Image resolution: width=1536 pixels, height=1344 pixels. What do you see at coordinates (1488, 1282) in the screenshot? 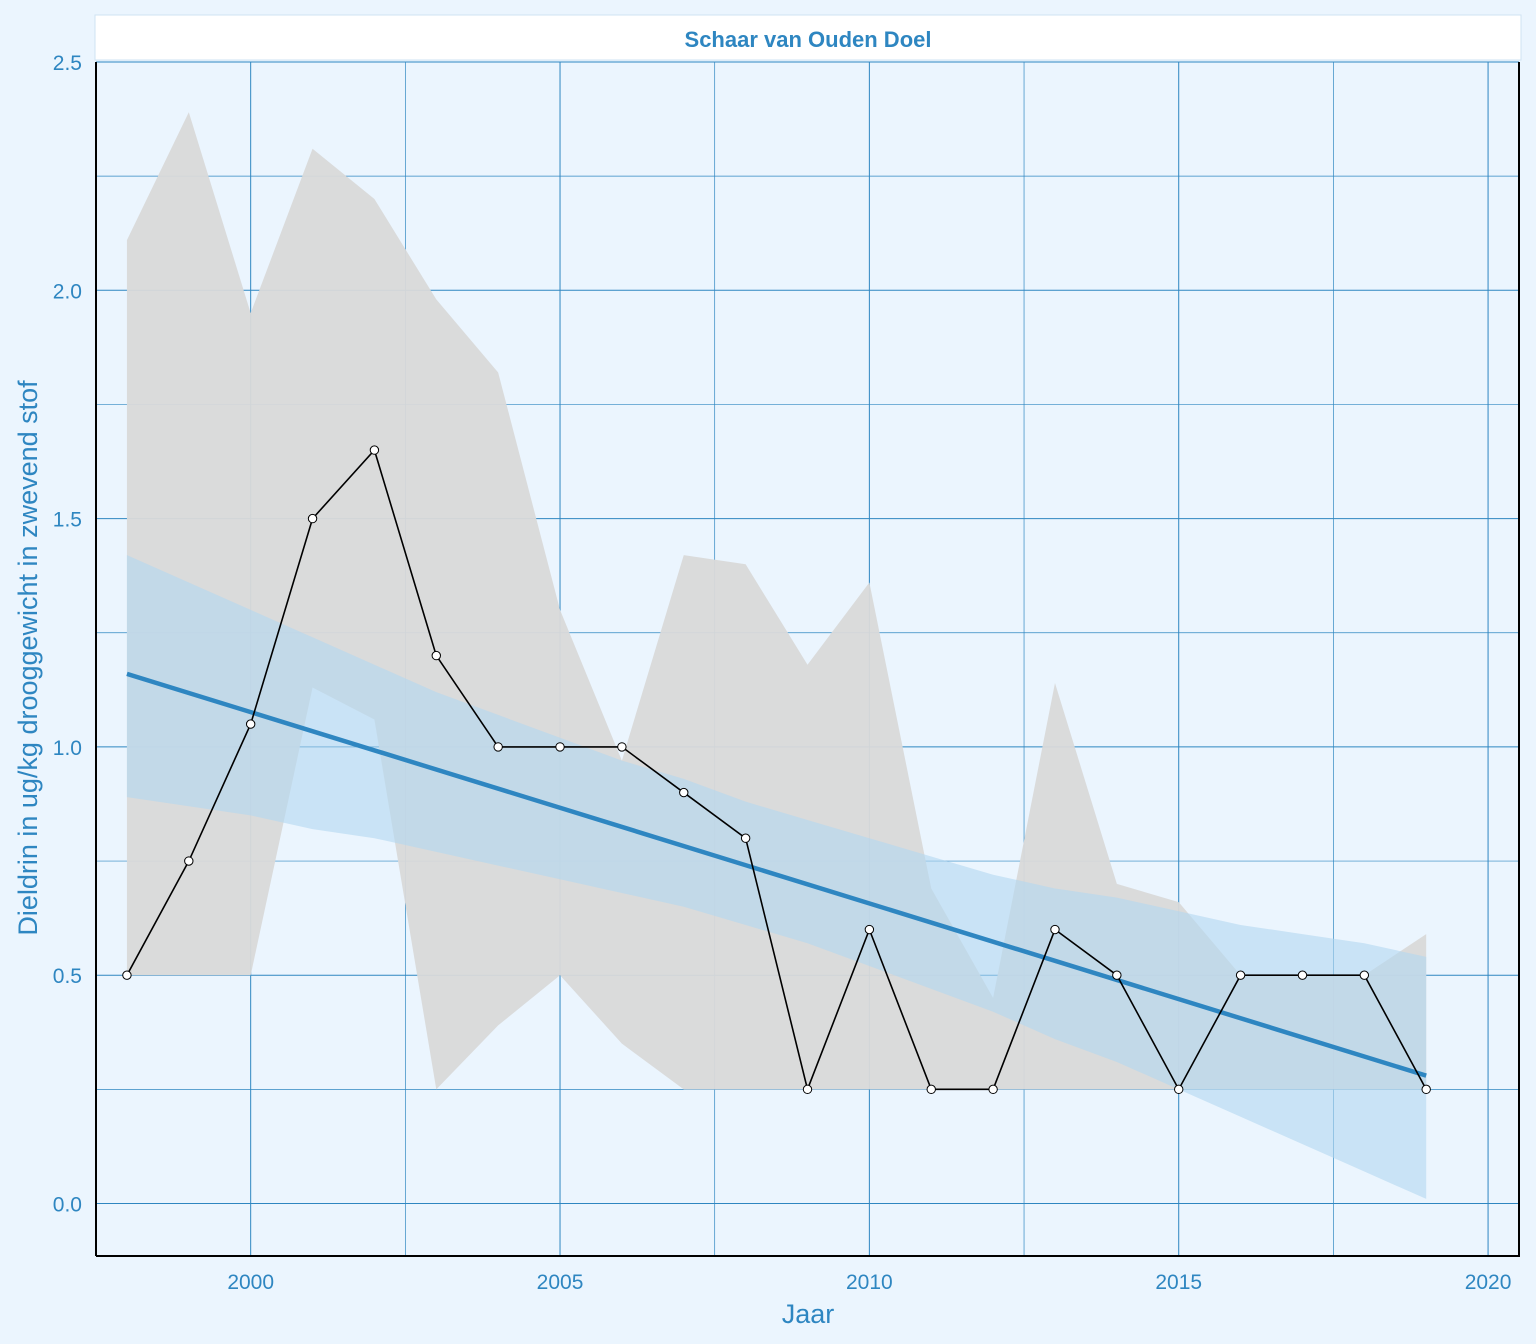
I see `x-tick-label: 2020` at bounding box center [1488, 1282].